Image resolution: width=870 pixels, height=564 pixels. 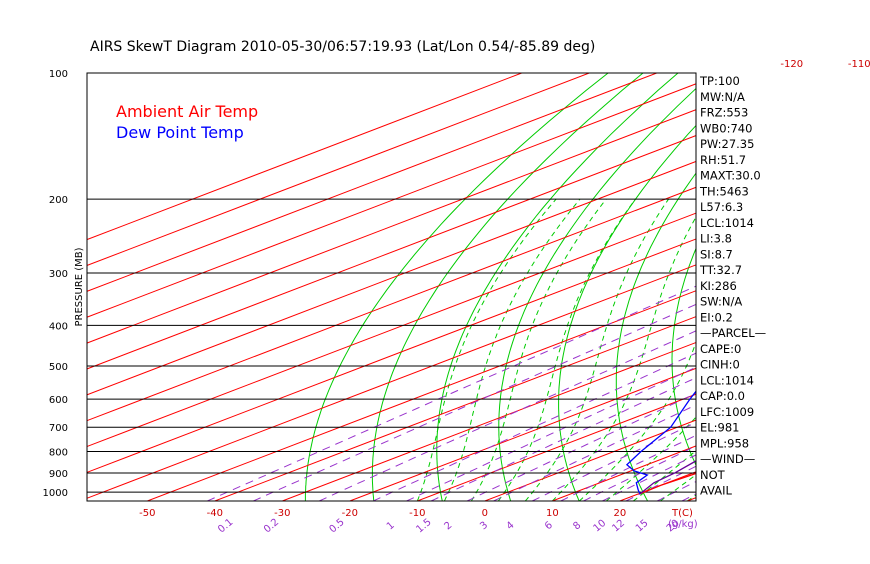 What do you see at coordinates (485, 513) in the screenshot?
I see `bottom-tick-label: 0` at bounding box center [485, 513].